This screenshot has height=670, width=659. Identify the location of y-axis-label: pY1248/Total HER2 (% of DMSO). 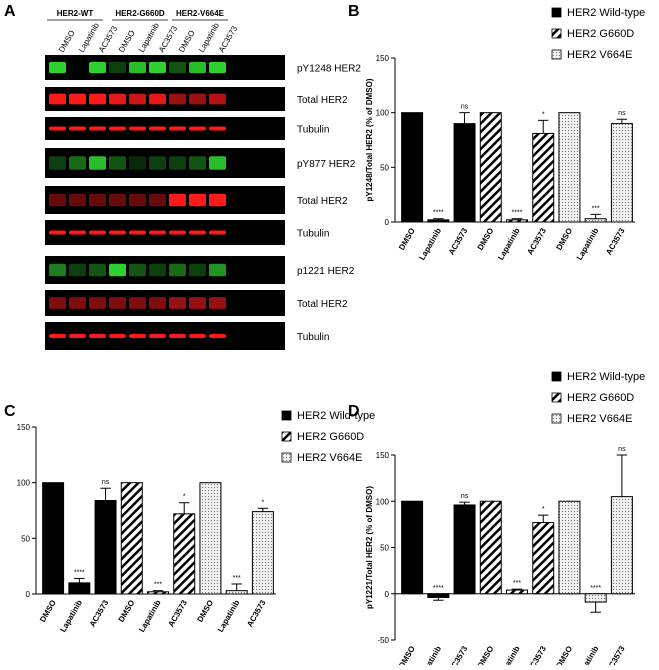
(369, 139).